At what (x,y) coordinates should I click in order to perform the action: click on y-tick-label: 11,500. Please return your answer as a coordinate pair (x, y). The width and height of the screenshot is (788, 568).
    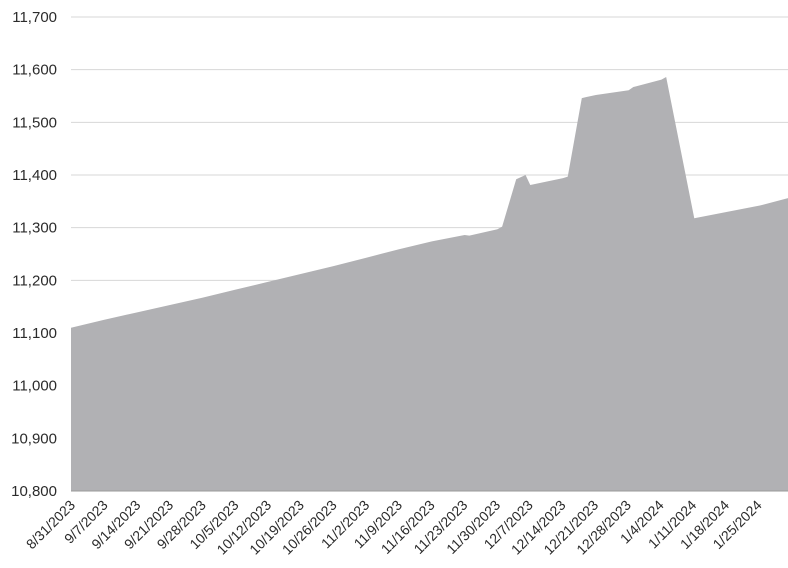
    Looking at the image, I should click on (34, 122).